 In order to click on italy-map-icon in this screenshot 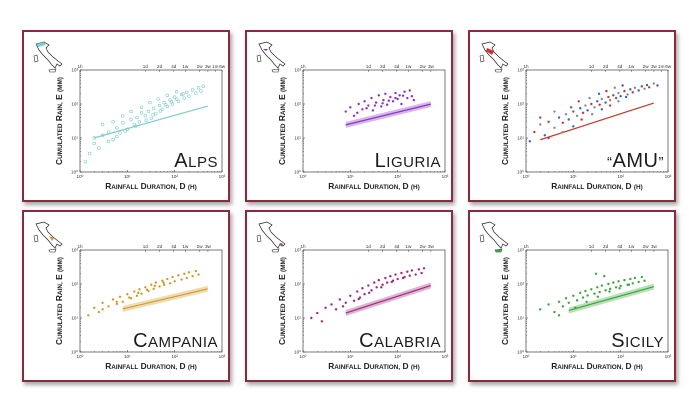, I will do `click(494, 237)`.